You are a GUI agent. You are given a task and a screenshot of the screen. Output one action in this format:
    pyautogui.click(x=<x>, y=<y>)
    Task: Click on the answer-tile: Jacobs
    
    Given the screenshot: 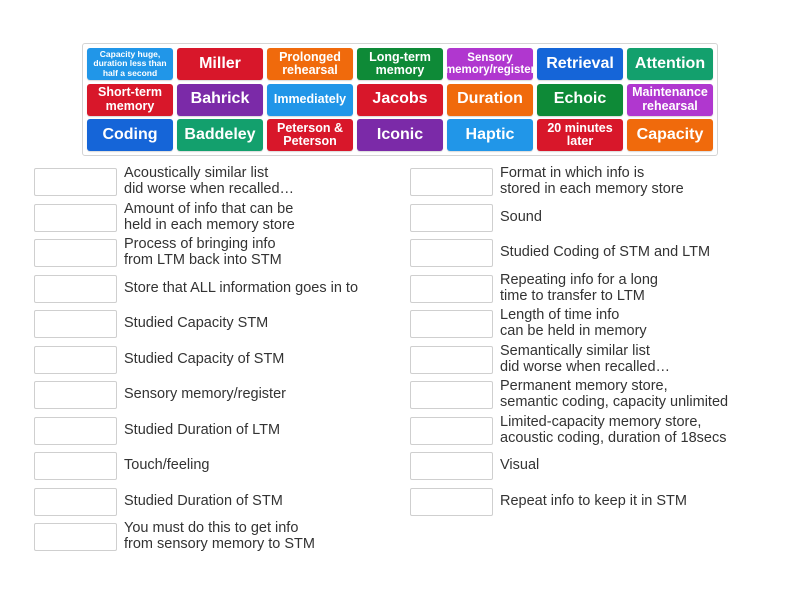 What is the action you would take?
    pyautogui.click(x=400, y=99)
    